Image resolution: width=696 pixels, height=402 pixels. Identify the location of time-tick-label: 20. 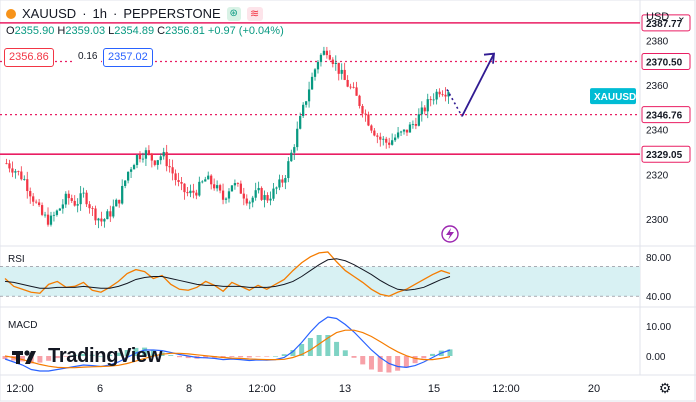
(594, 389).